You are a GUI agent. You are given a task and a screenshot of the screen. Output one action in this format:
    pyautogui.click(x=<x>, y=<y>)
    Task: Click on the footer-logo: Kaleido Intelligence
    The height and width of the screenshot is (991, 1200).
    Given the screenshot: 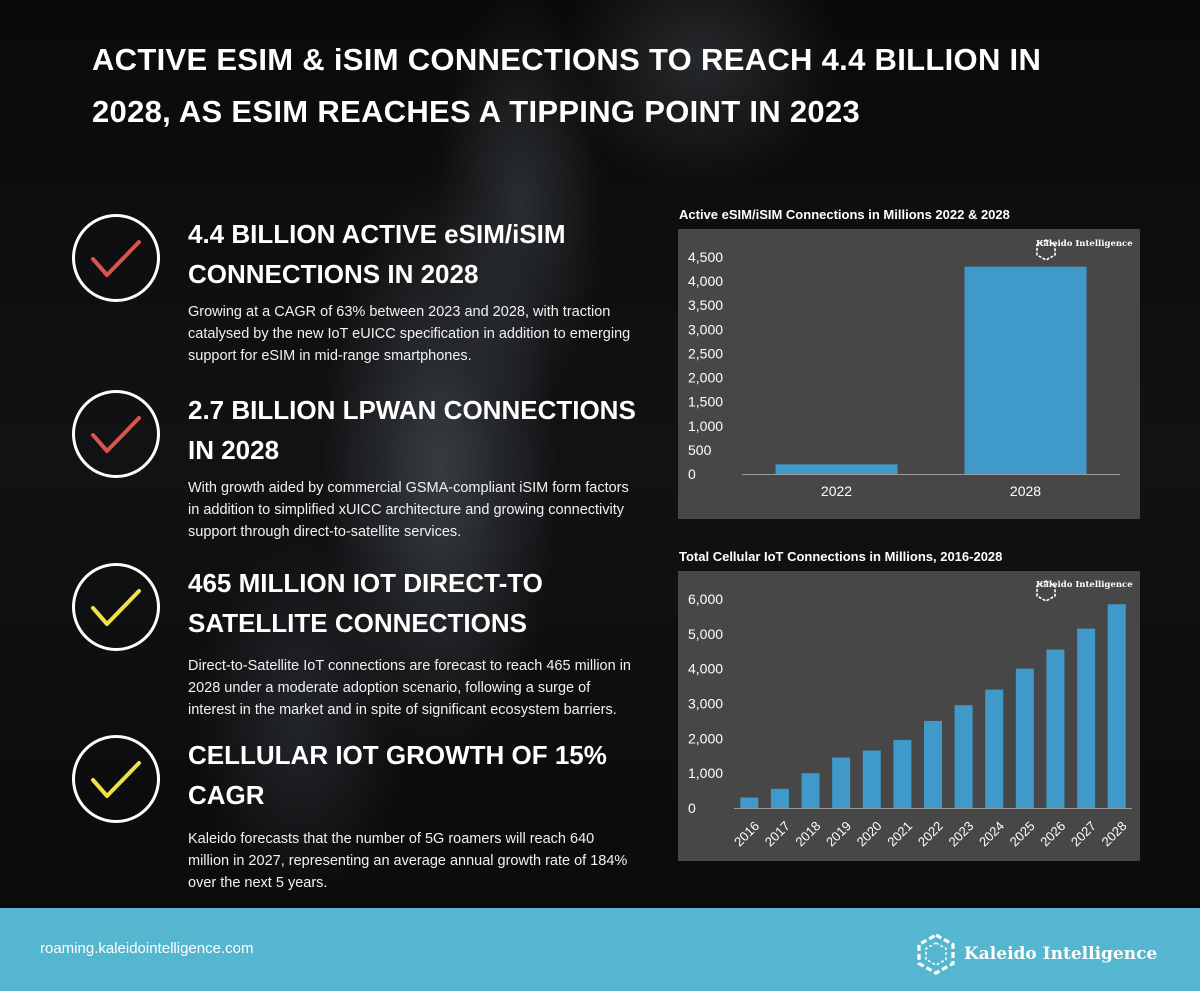 What is the action you would take?
    pyautogui.click(x=1036, y=954)
    